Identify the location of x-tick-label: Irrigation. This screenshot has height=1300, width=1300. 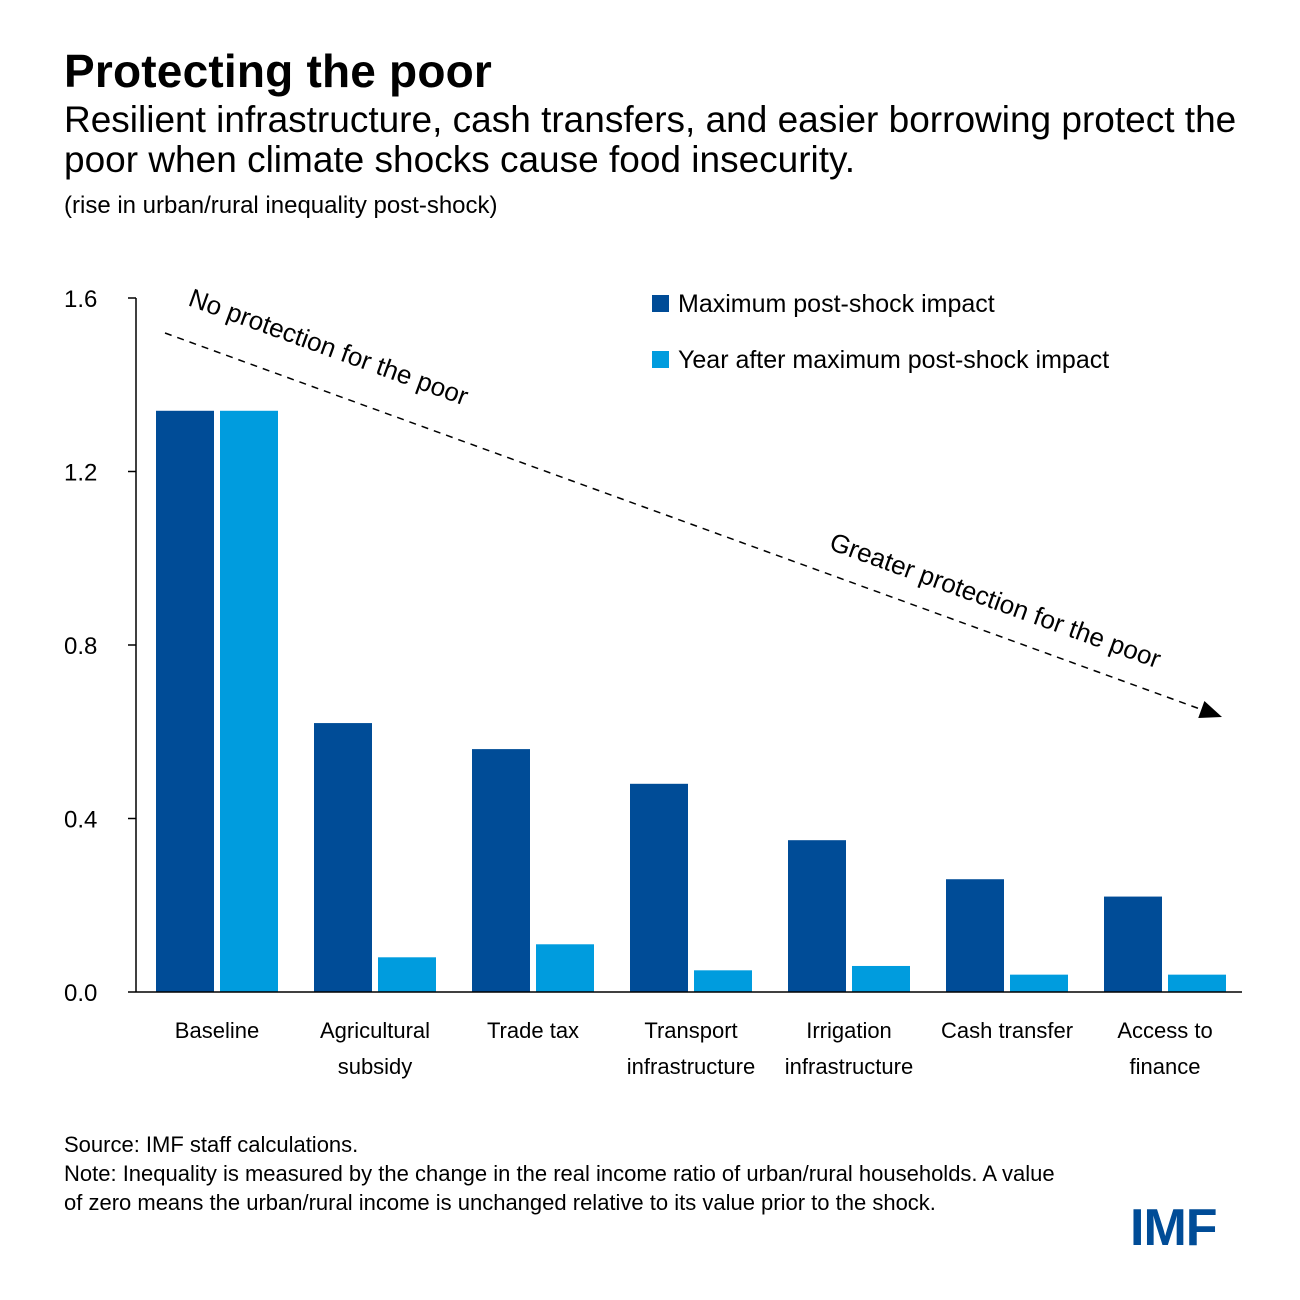
(849, 1030).